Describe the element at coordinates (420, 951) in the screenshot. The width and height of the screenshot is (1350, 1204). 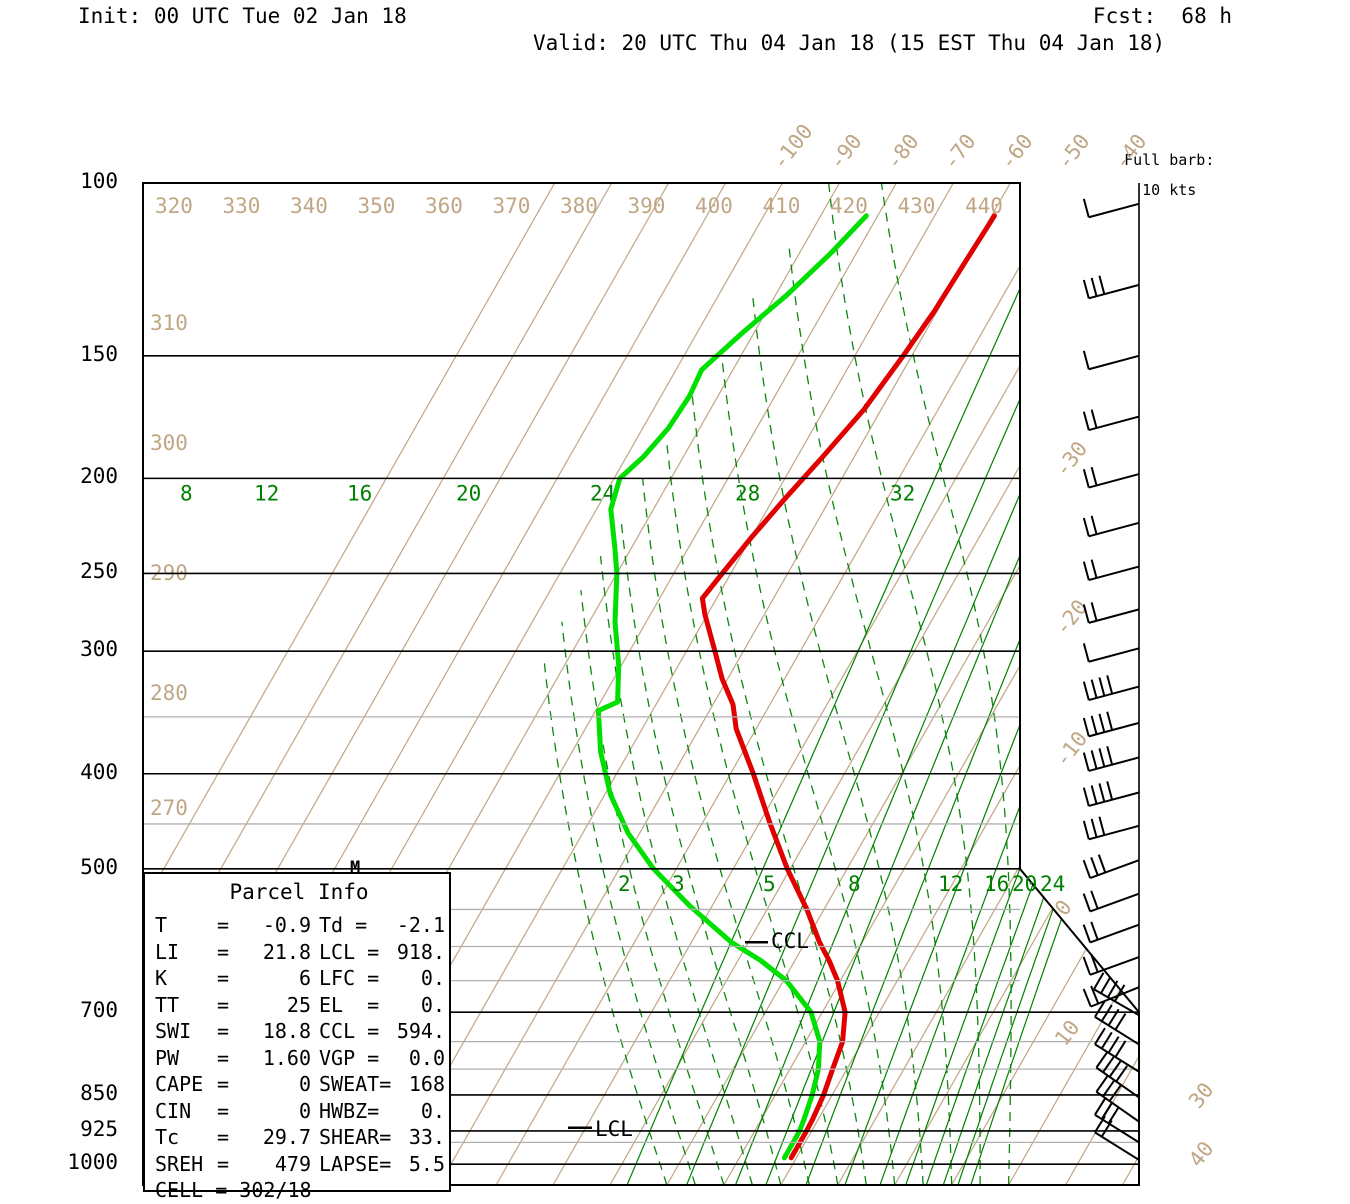
I see `parcel-value2: 918.` at that location.